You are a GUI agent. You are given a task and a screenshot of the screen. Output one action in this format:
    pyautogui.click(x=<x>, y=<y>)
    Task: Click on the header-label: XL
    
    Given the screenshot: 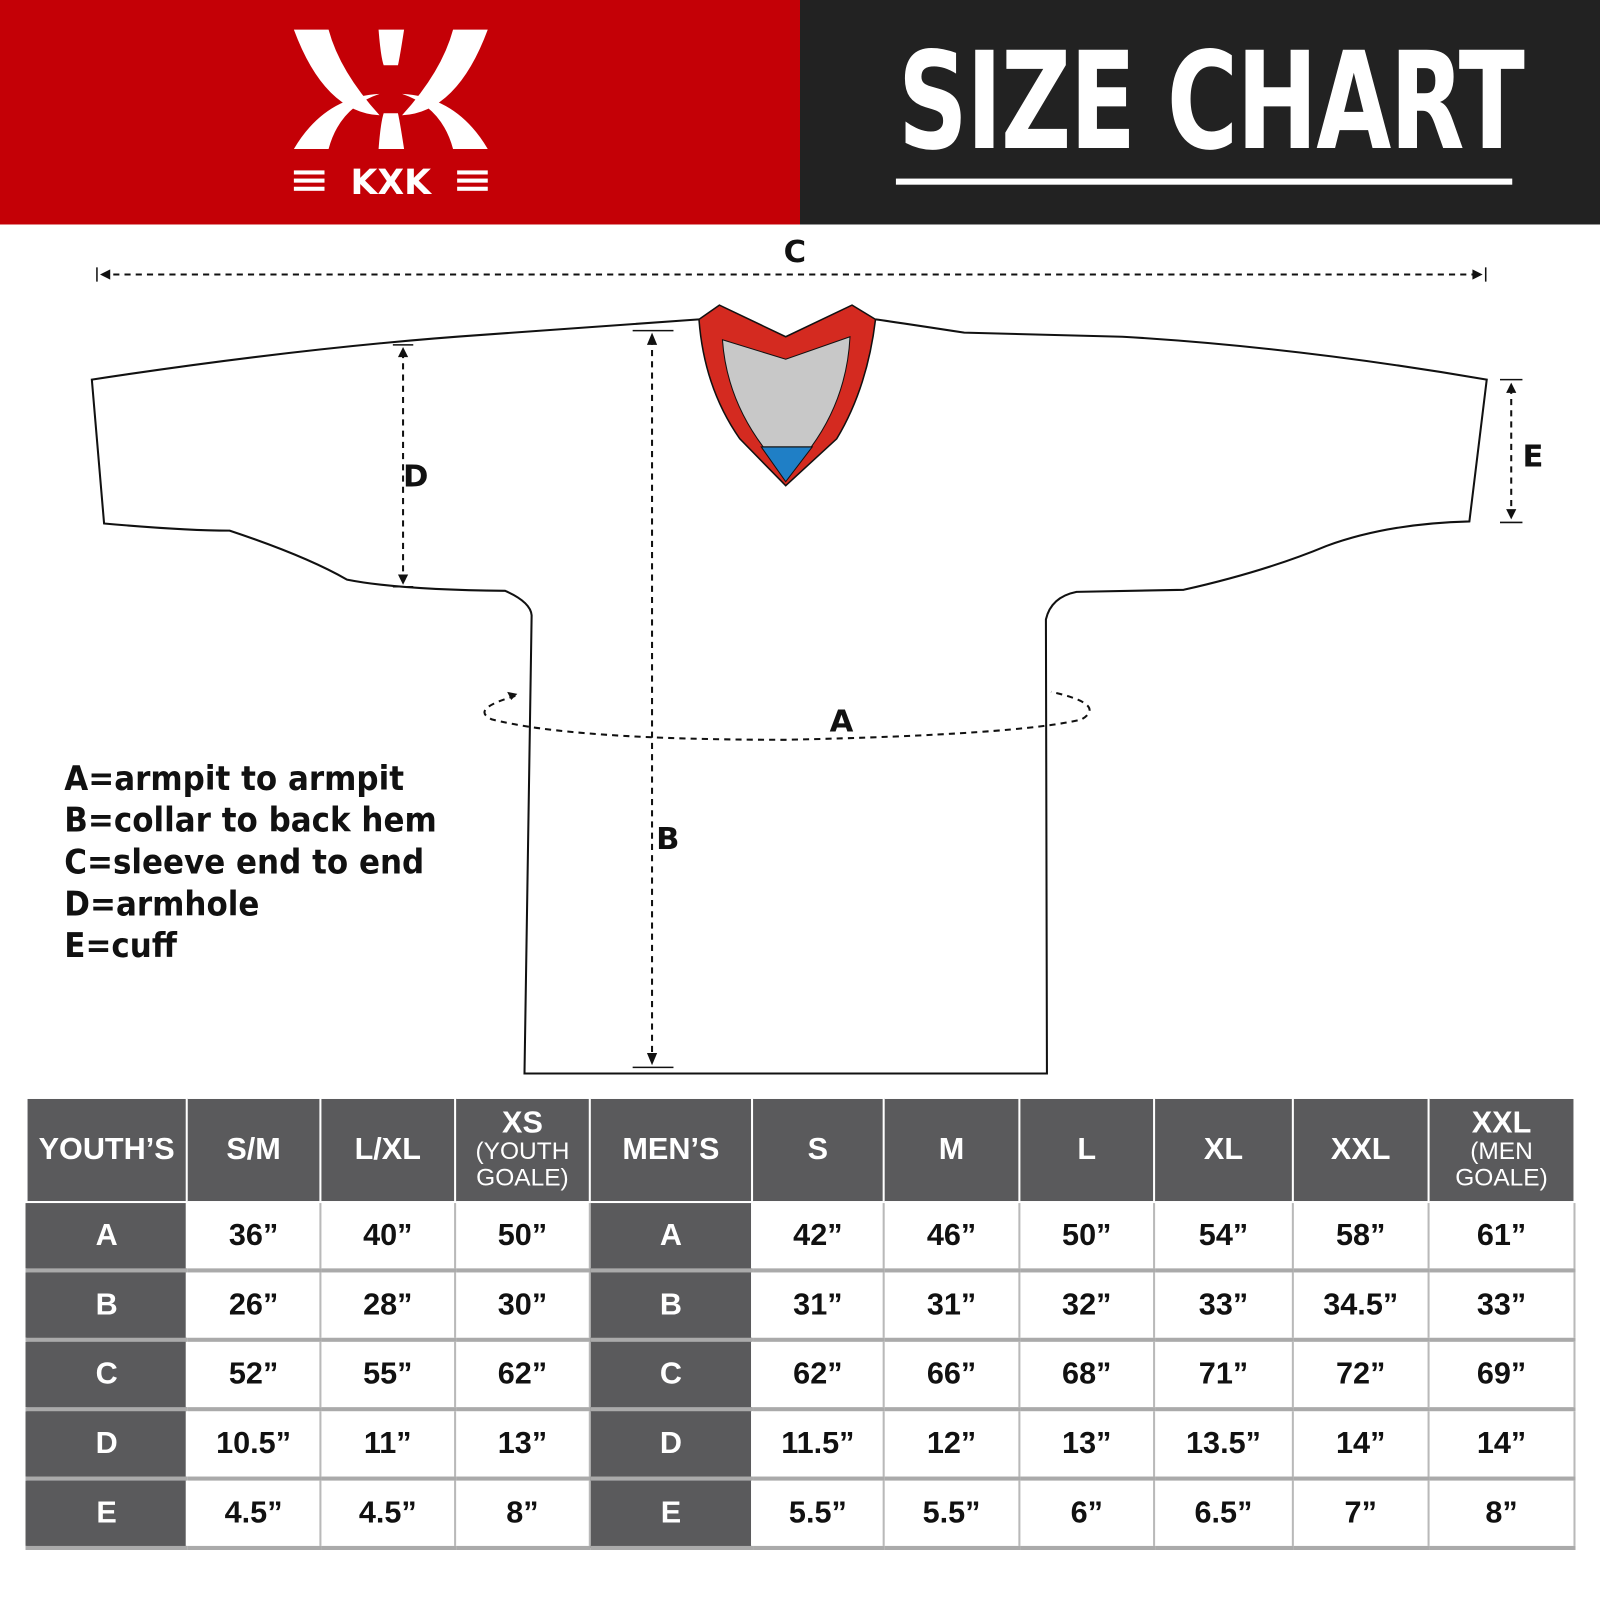 What is the action you would take?
    pyautogui.click(x=1223, y=1149)
    